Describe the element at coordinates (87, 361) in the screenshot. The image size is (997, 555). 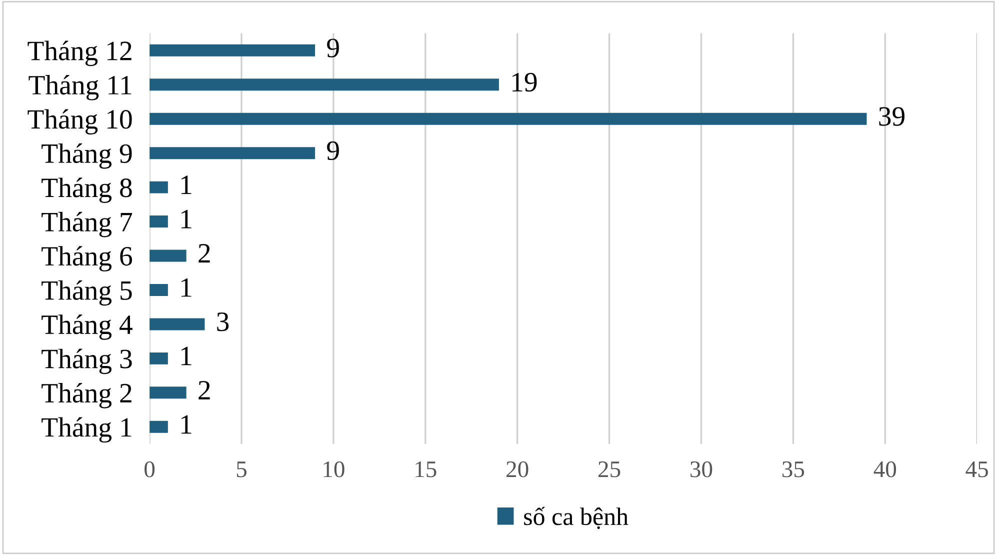
I see `y-tick-label: Tháng 3` at that location.